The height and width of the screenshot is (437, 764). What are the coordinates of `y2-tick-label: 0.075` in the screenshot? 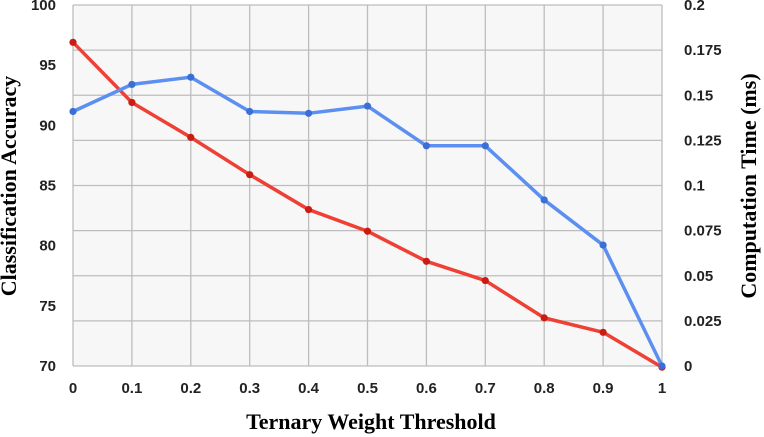 It's located at (703, 231).